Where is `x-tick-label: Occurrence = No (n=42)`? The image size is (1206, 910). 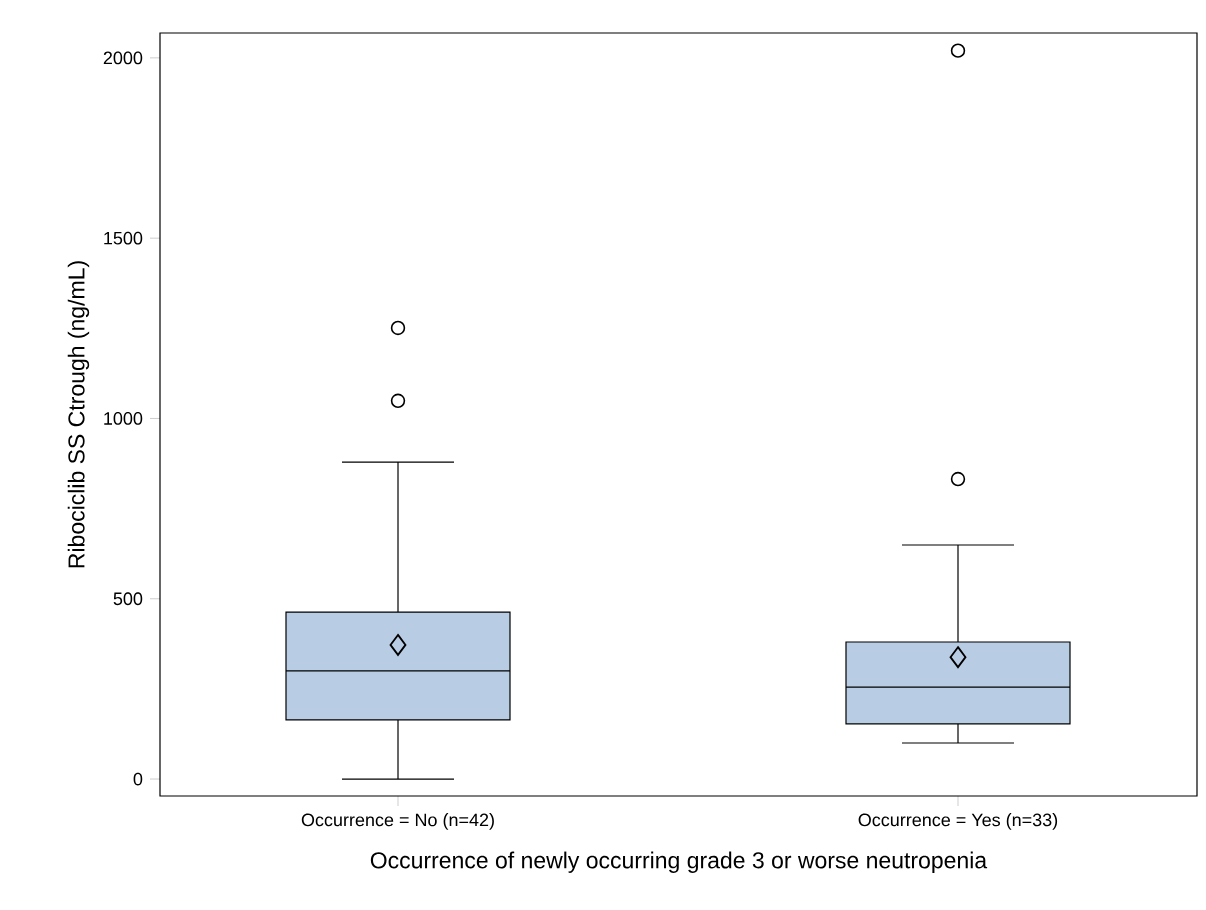 x-tick-label: Occurrence = No (n=42) is located at coordinates (397, 821).